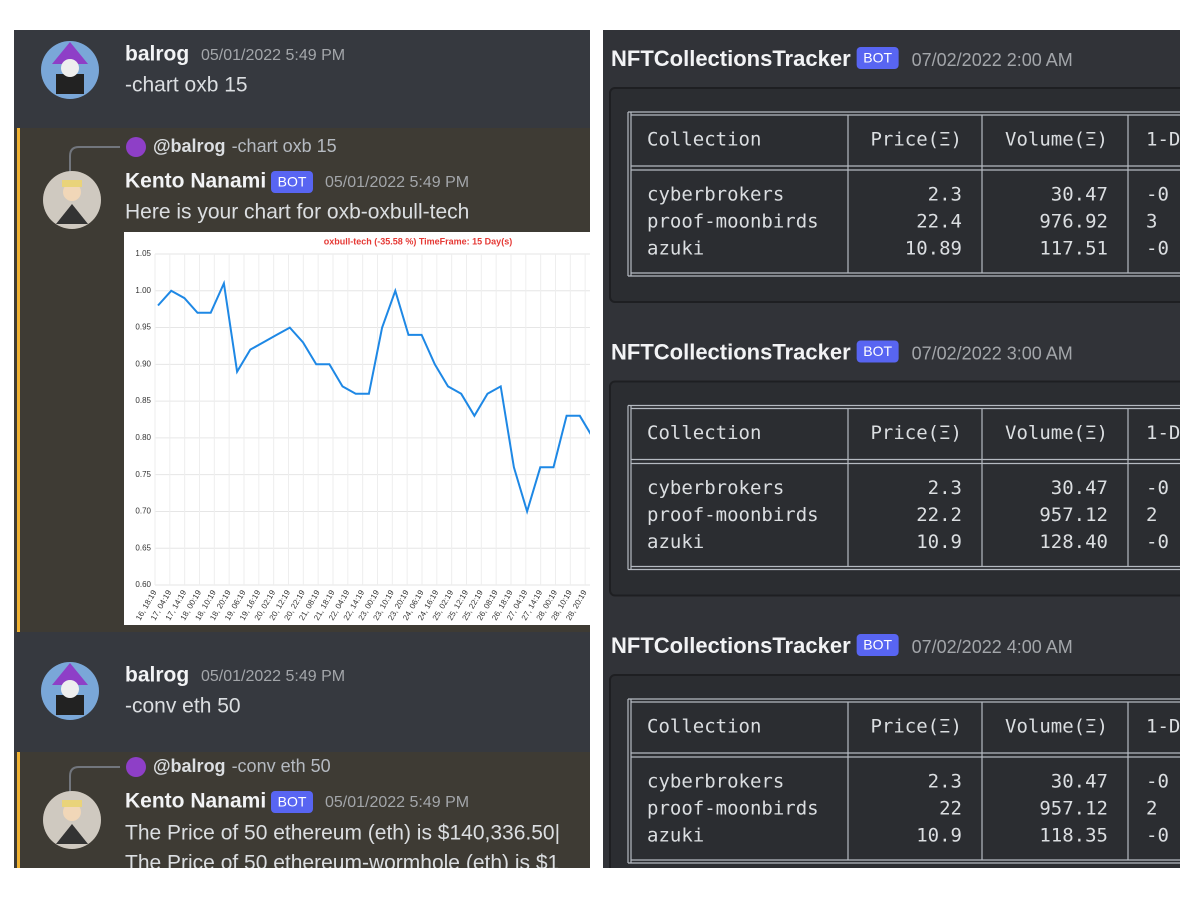  Describe the element at coordinates (933, 249) in the screenshot. I see `table-cell: 10.89` at that location.